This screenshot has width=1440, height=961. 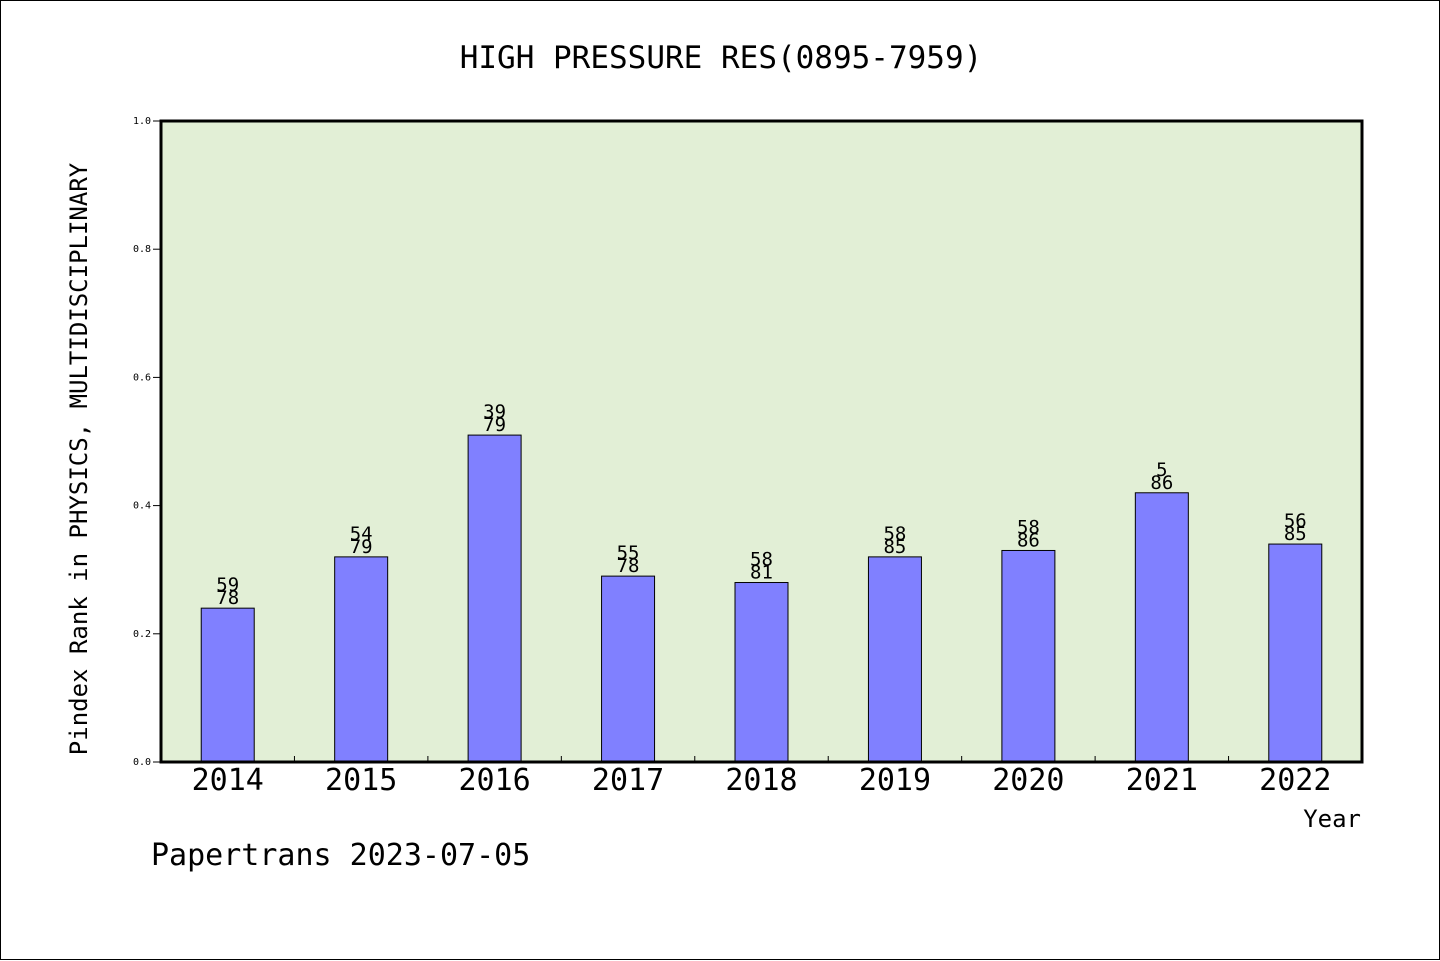 What do you see at coordinates (494, 598) in the screenshot?
I see `bar-2016` at bounding box center [494, 598].